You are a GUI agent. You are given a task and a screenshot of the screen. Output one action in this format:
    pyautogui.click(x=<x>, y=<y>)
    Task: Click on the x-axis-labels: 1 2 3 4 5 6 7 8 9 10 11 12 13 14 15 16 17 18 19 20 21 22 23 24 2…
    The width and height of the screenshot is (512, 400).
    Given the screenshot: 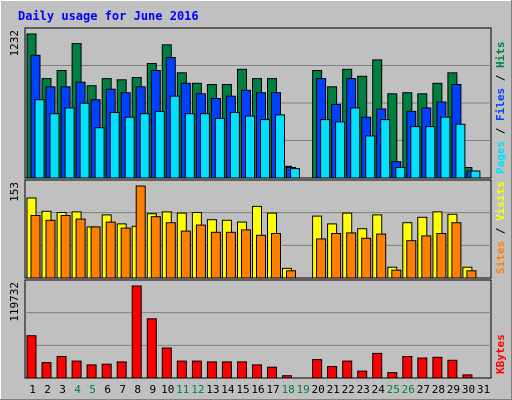 What is the action you would take?
    pyautogui.click(x=259, y=389)
    